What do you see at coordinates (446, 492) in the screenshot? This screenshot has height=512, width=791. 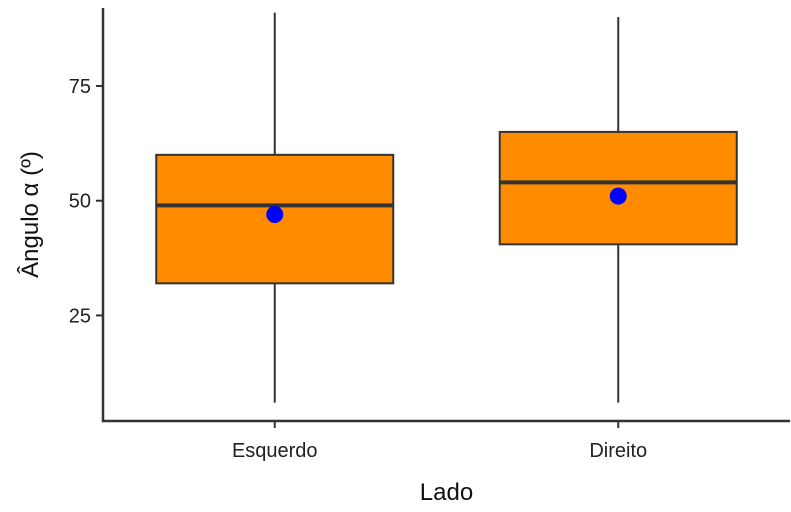 I see `x-axis-title: Lado` at bounding box center [446, 492].